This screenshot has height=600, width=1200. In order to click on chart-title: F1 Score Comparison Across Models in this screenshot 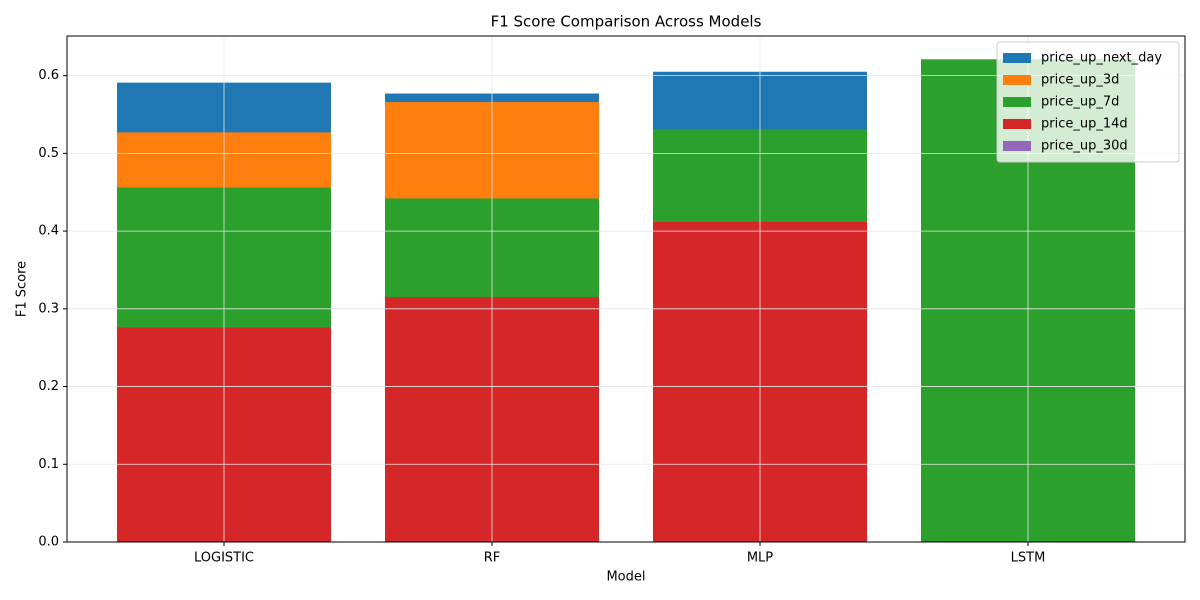, I will do `click(626, 22)`.